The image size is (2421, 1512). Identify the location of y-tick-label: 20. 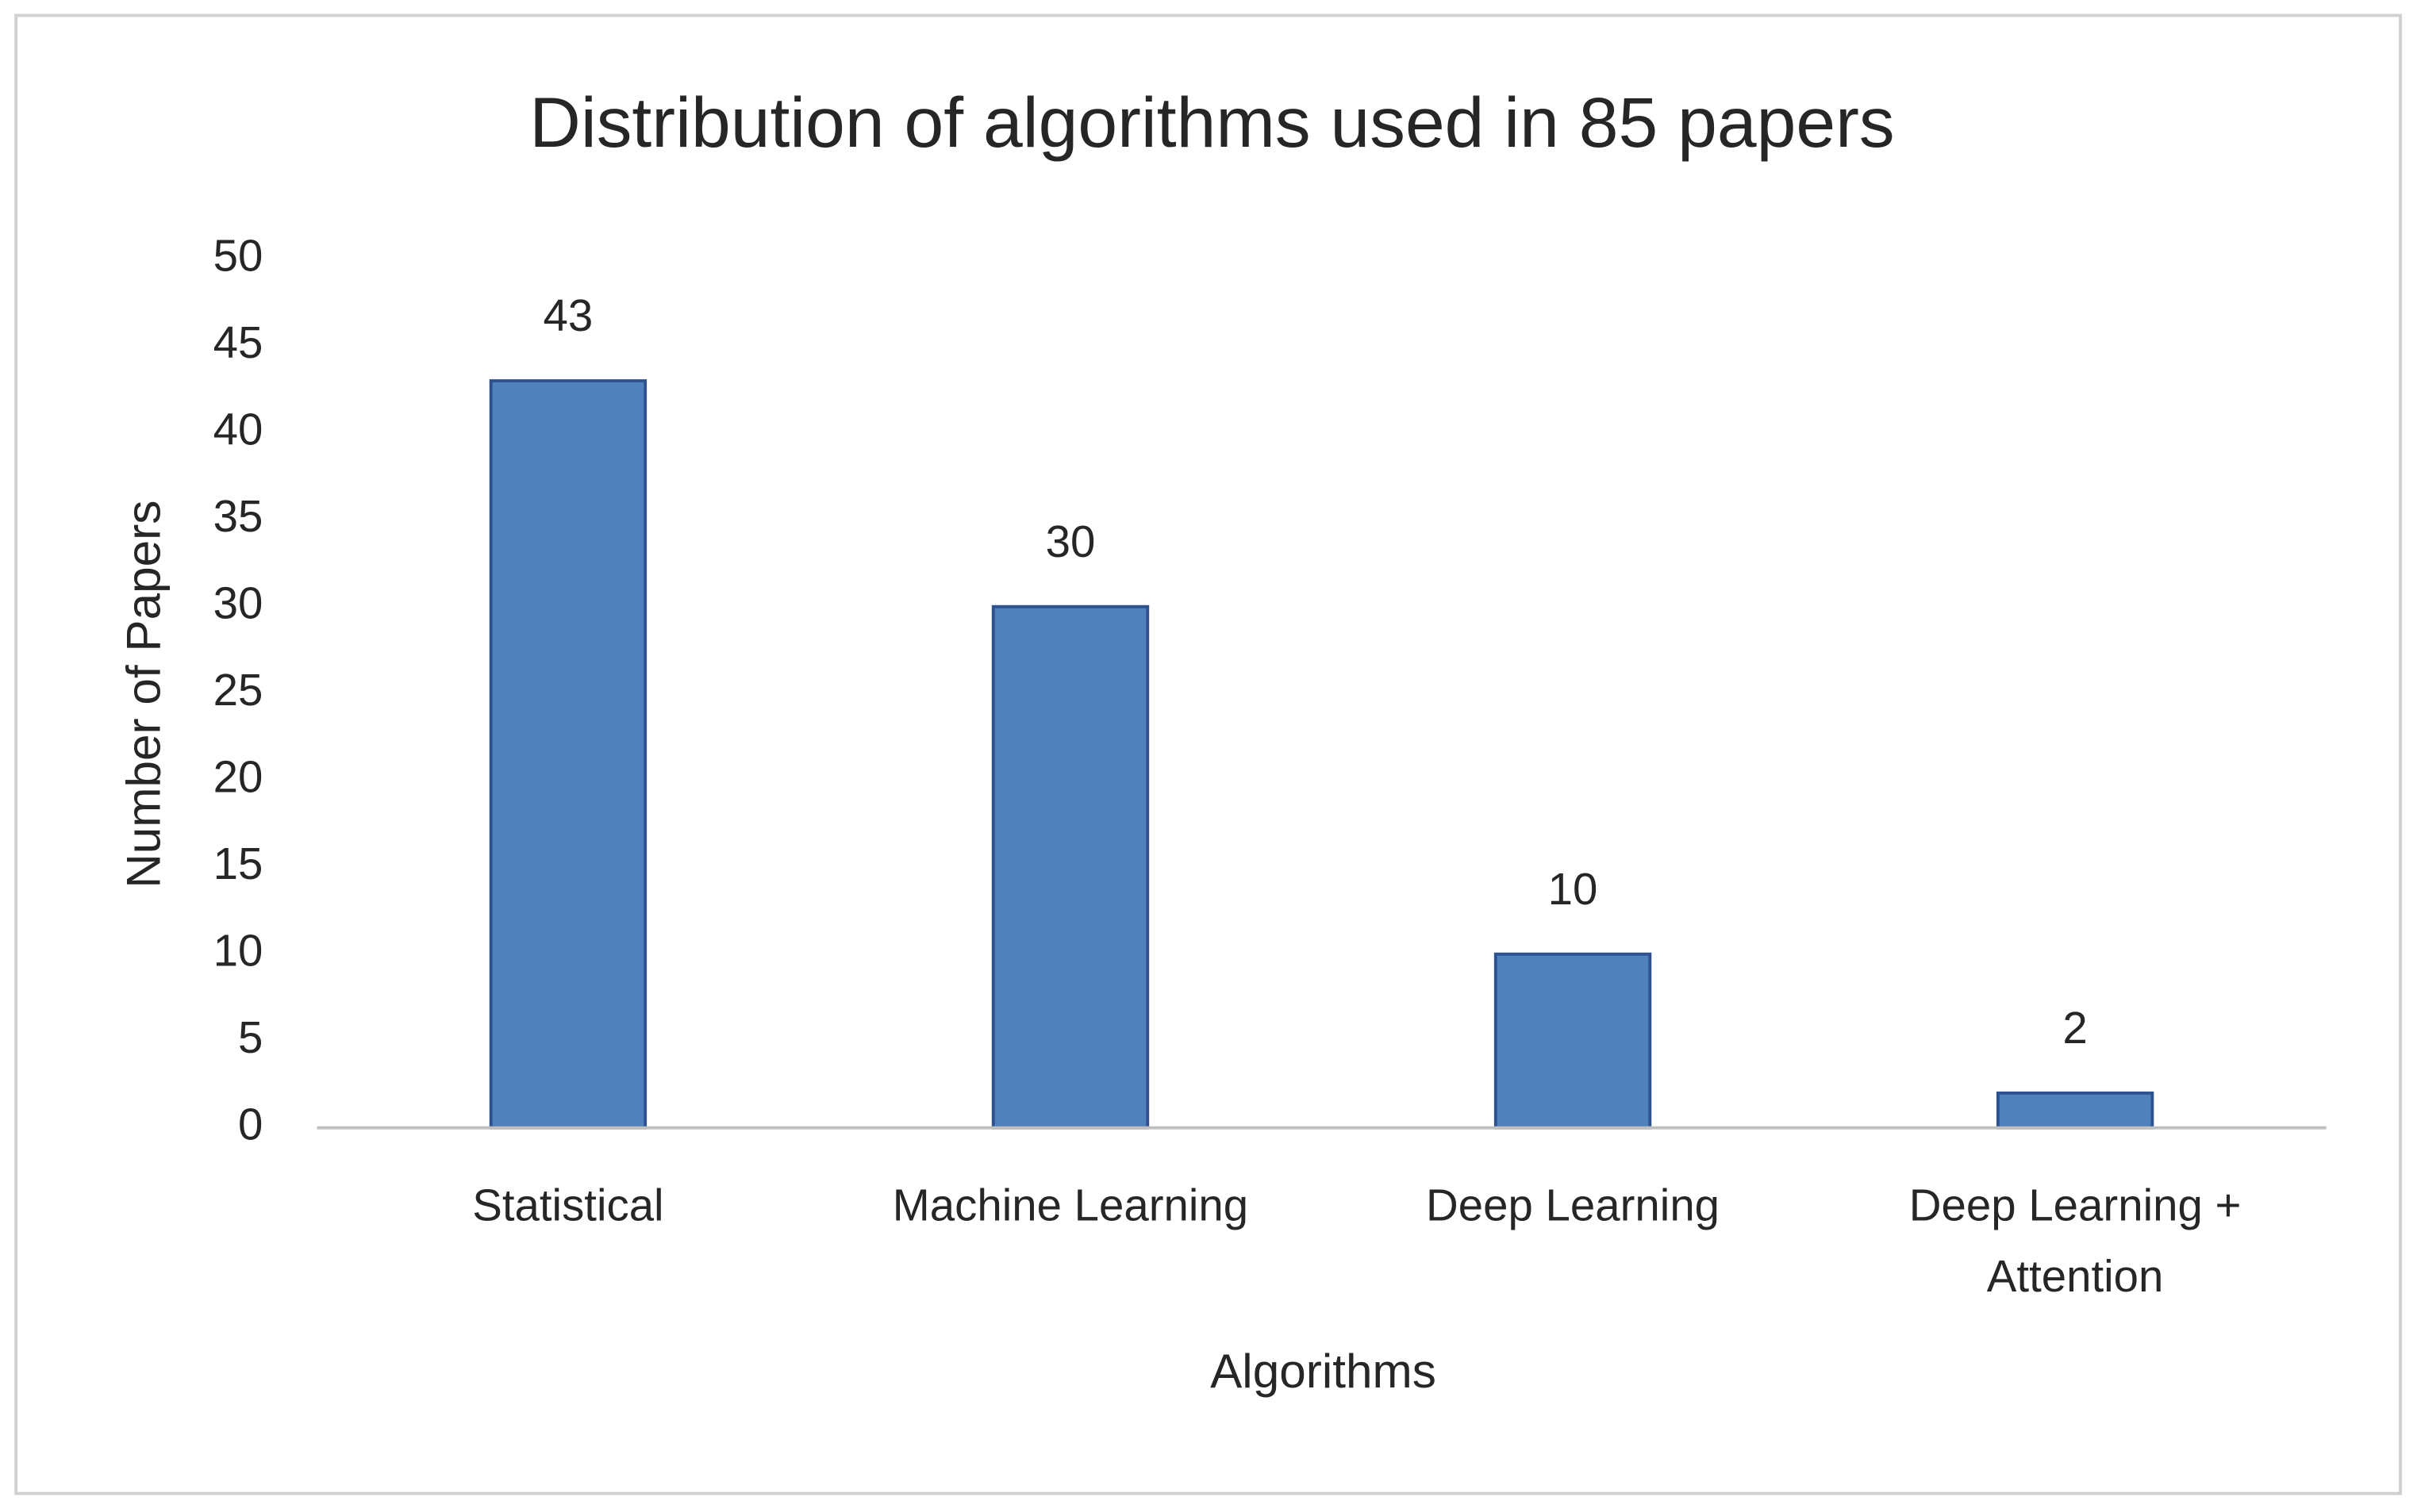
(238, 777).